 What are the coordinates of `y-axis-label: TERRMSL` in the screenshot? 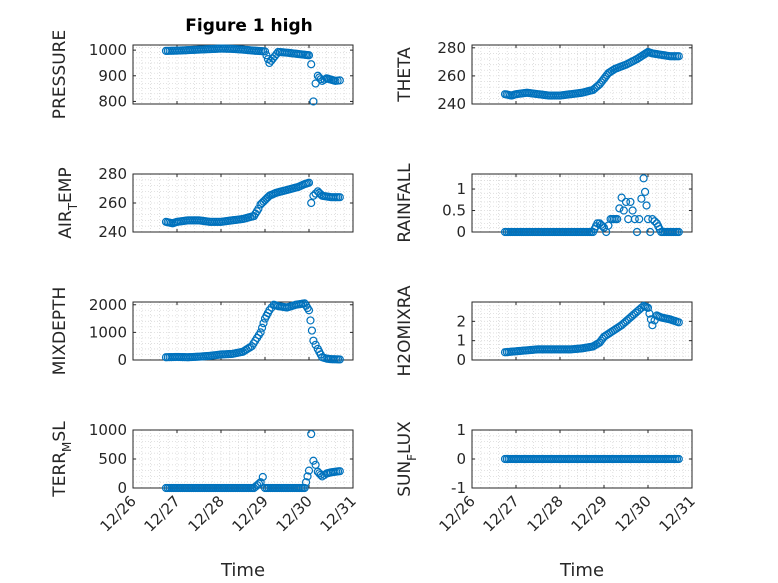 It's located at (62, 459).